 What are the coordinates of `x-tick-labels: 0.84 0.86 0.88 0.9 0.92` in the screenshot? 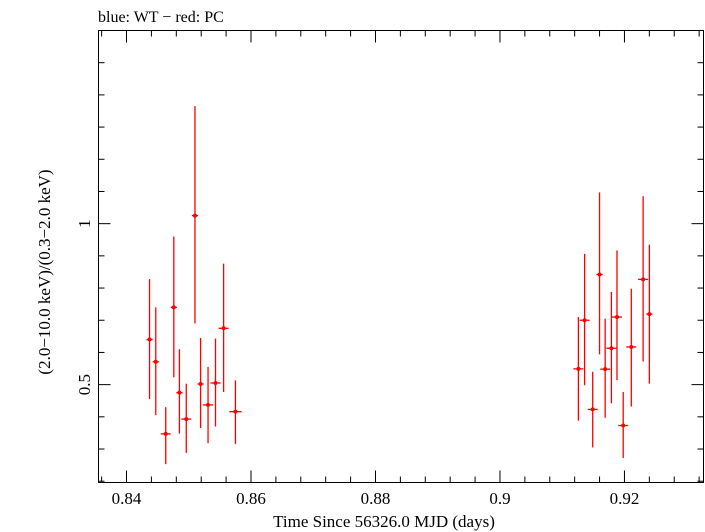 It's located at (376, 498).